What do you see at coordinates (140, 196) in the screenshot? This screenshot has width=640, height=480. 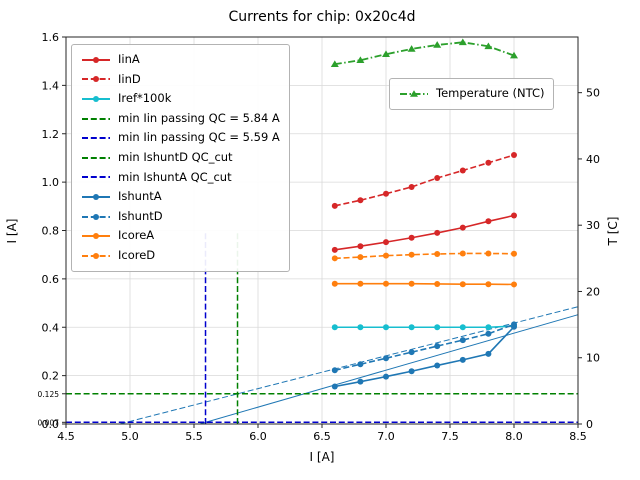 I see `legend-label: IshuntA` at bounding box center [140, 196].